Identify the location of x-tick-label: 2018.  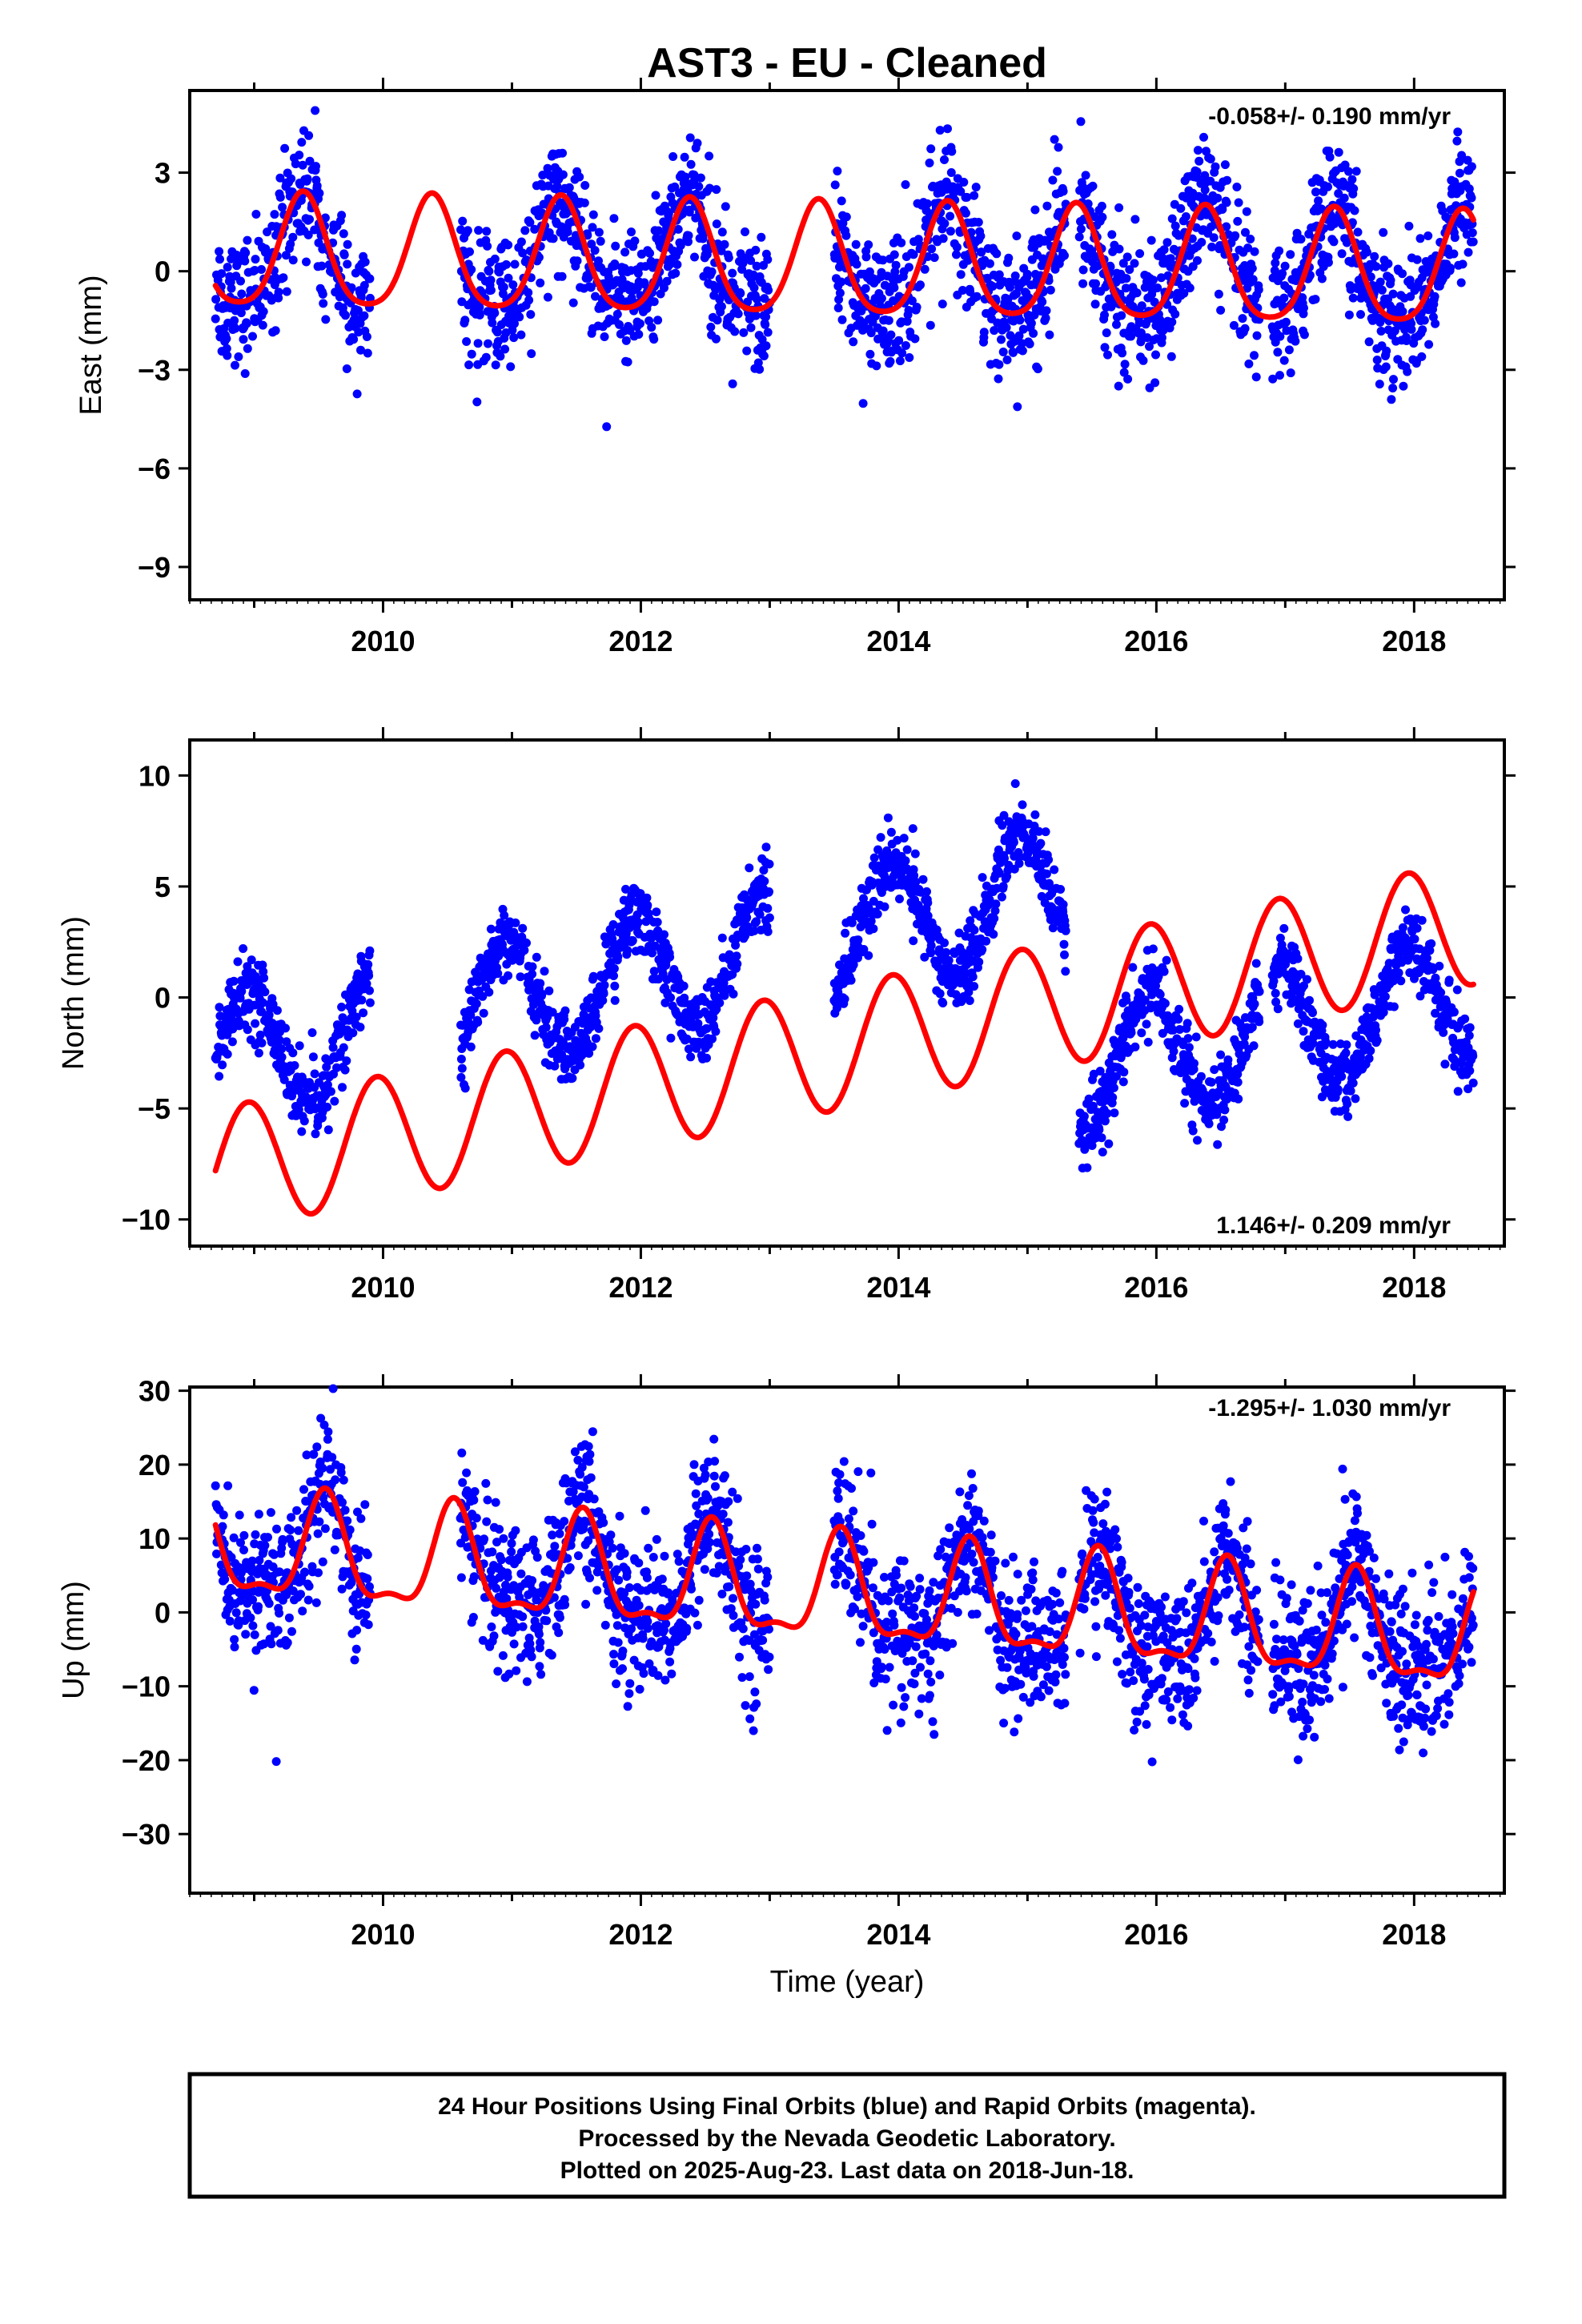
(1414, 1287).